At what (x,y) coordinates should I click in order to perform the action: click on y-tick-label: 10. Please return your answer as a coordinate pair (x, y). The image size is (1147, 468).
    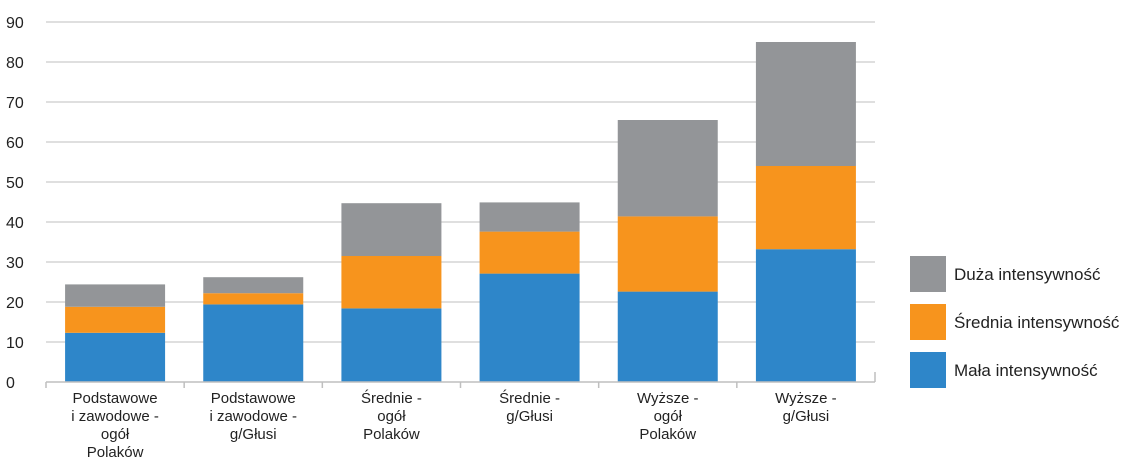
    Looking at the image, I should click on (15, 343).